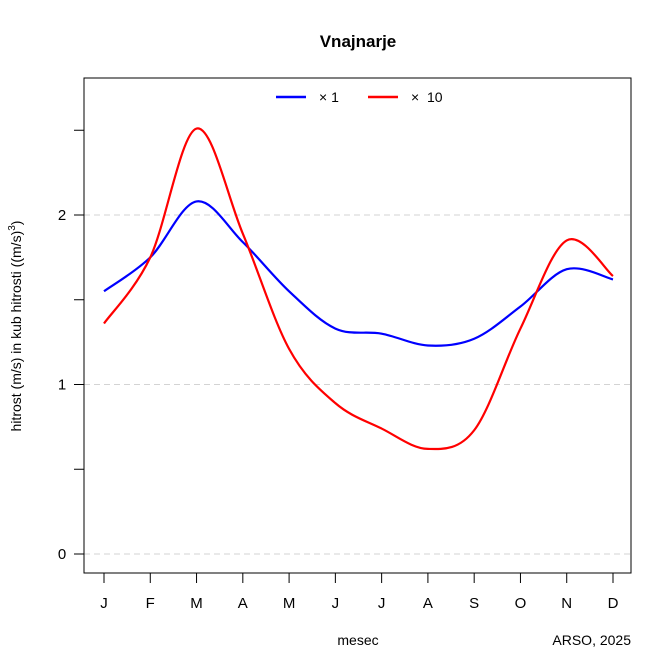 The height and width of the screenshot is (671, 672). What do you see at coordinates (150, 603) in the screenshot?
I see `x-tick-label: F` at bounding box center [150, 603].